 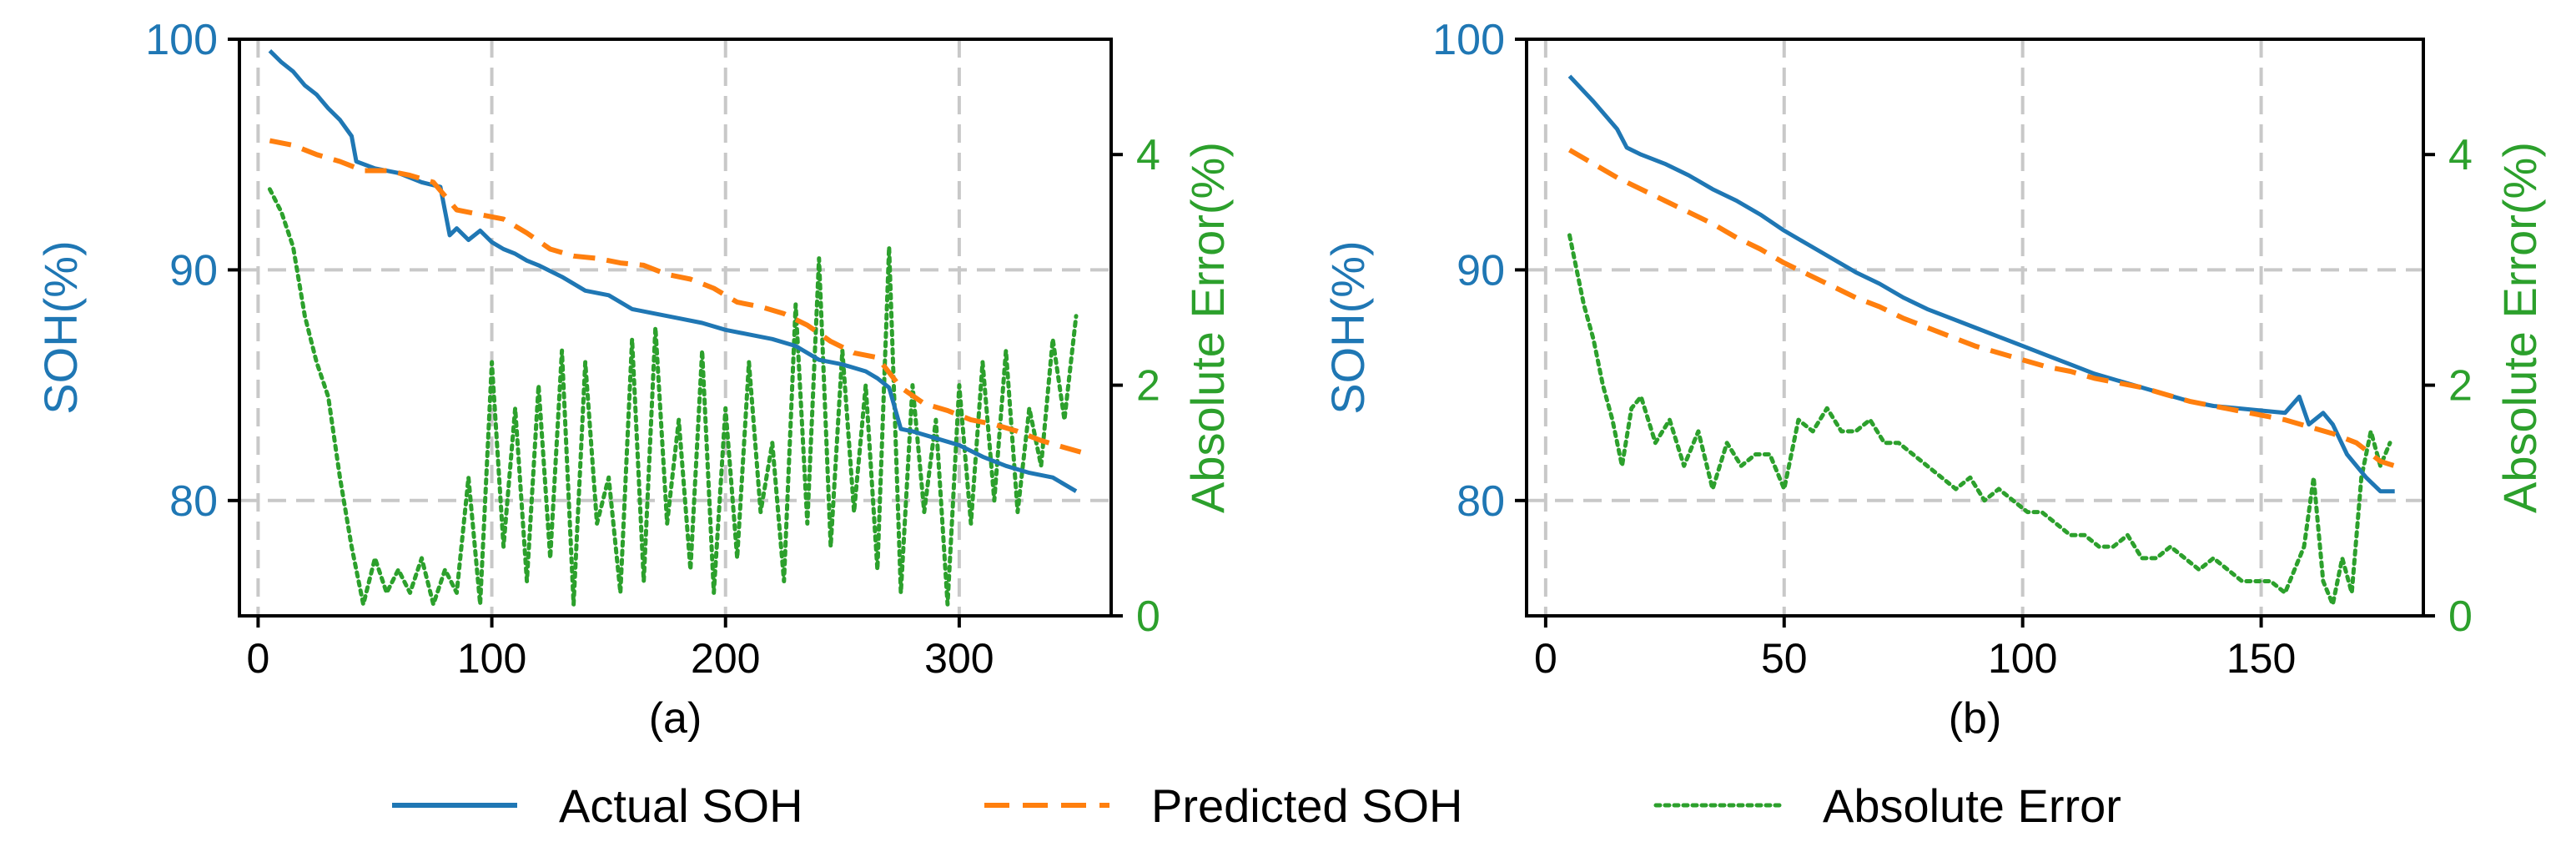 I want to click on panel-label: (a), so click(x=675, y=718).